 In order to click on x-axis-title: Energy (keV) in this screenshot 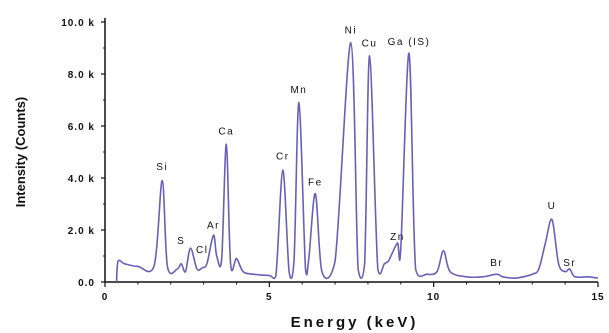, I will do `click(355, 322)`.